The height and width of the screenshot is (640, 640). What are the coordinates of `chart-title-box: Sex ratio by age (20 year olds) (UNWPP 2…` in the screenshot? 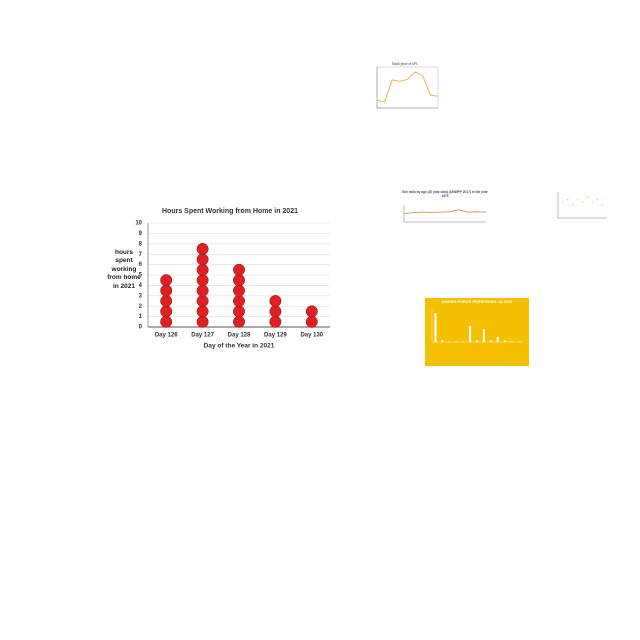 It's located at (445, 194).